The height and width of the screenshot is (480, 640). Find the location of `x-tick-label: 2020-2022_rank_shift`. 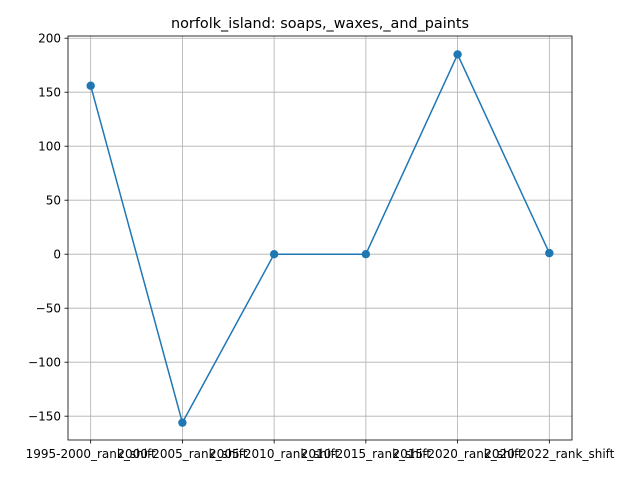

x-tick-label: 2020-2022_rank_shift is located at coordinates (549, 454).